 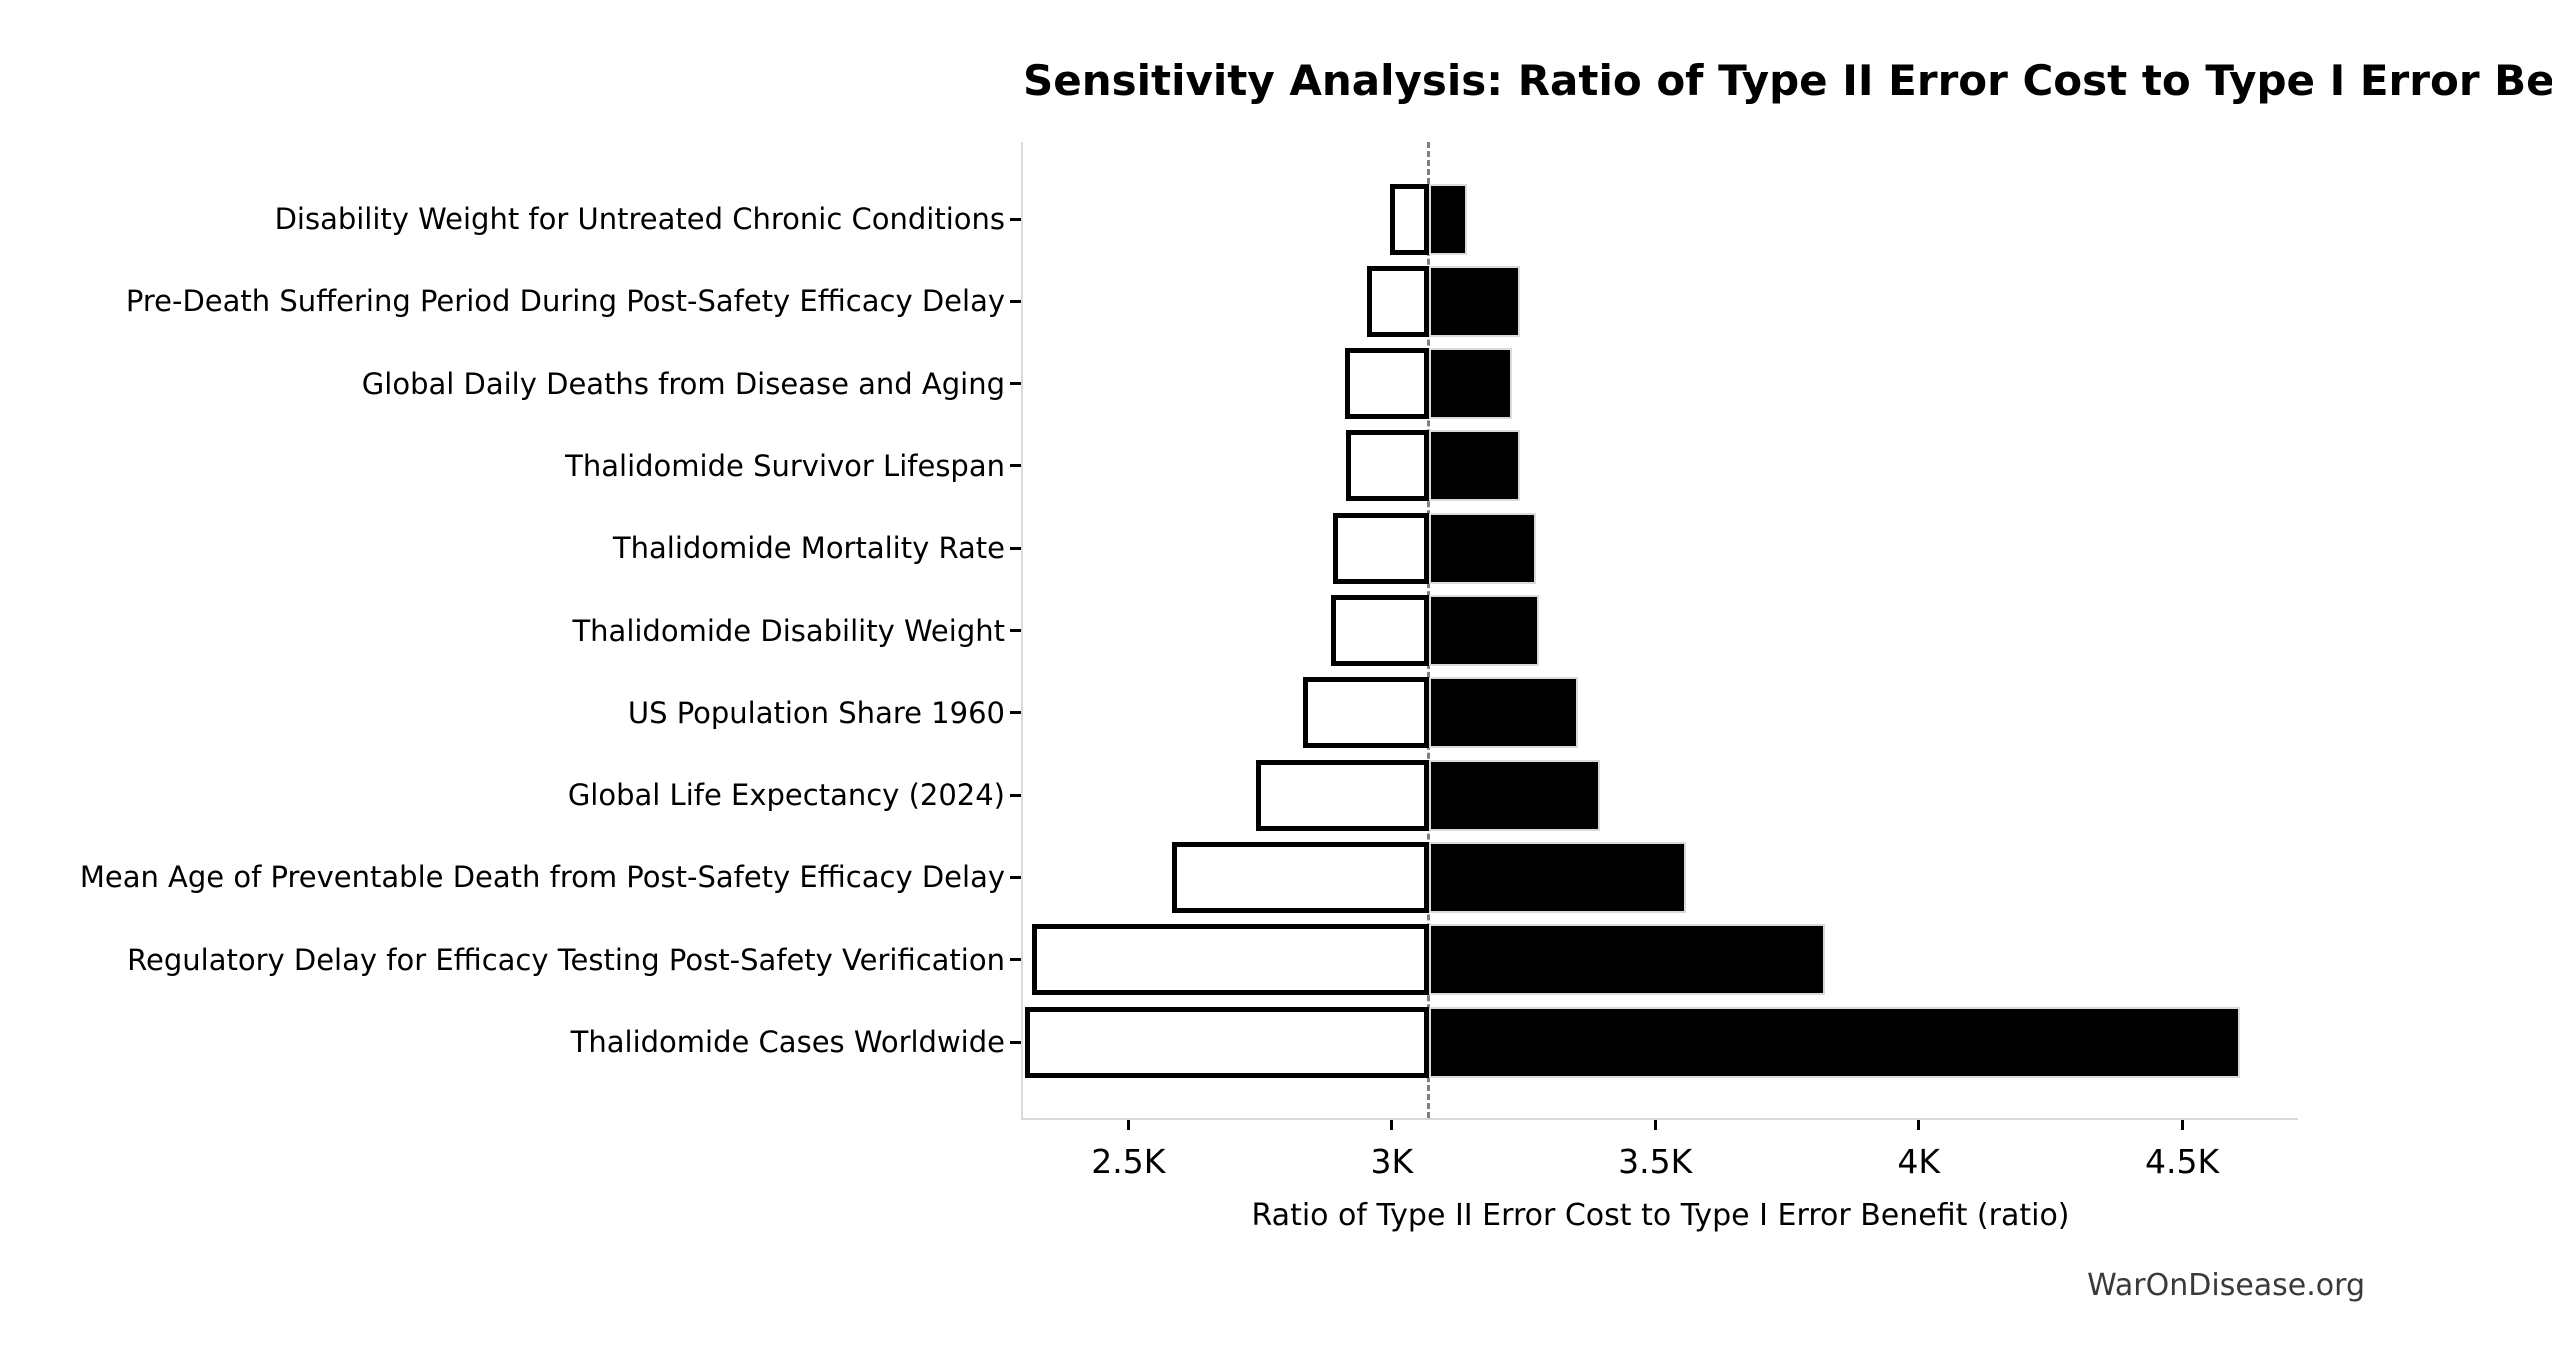 I want to click on x-tick-label: 2.5K, so click(x=1128, y=1161).